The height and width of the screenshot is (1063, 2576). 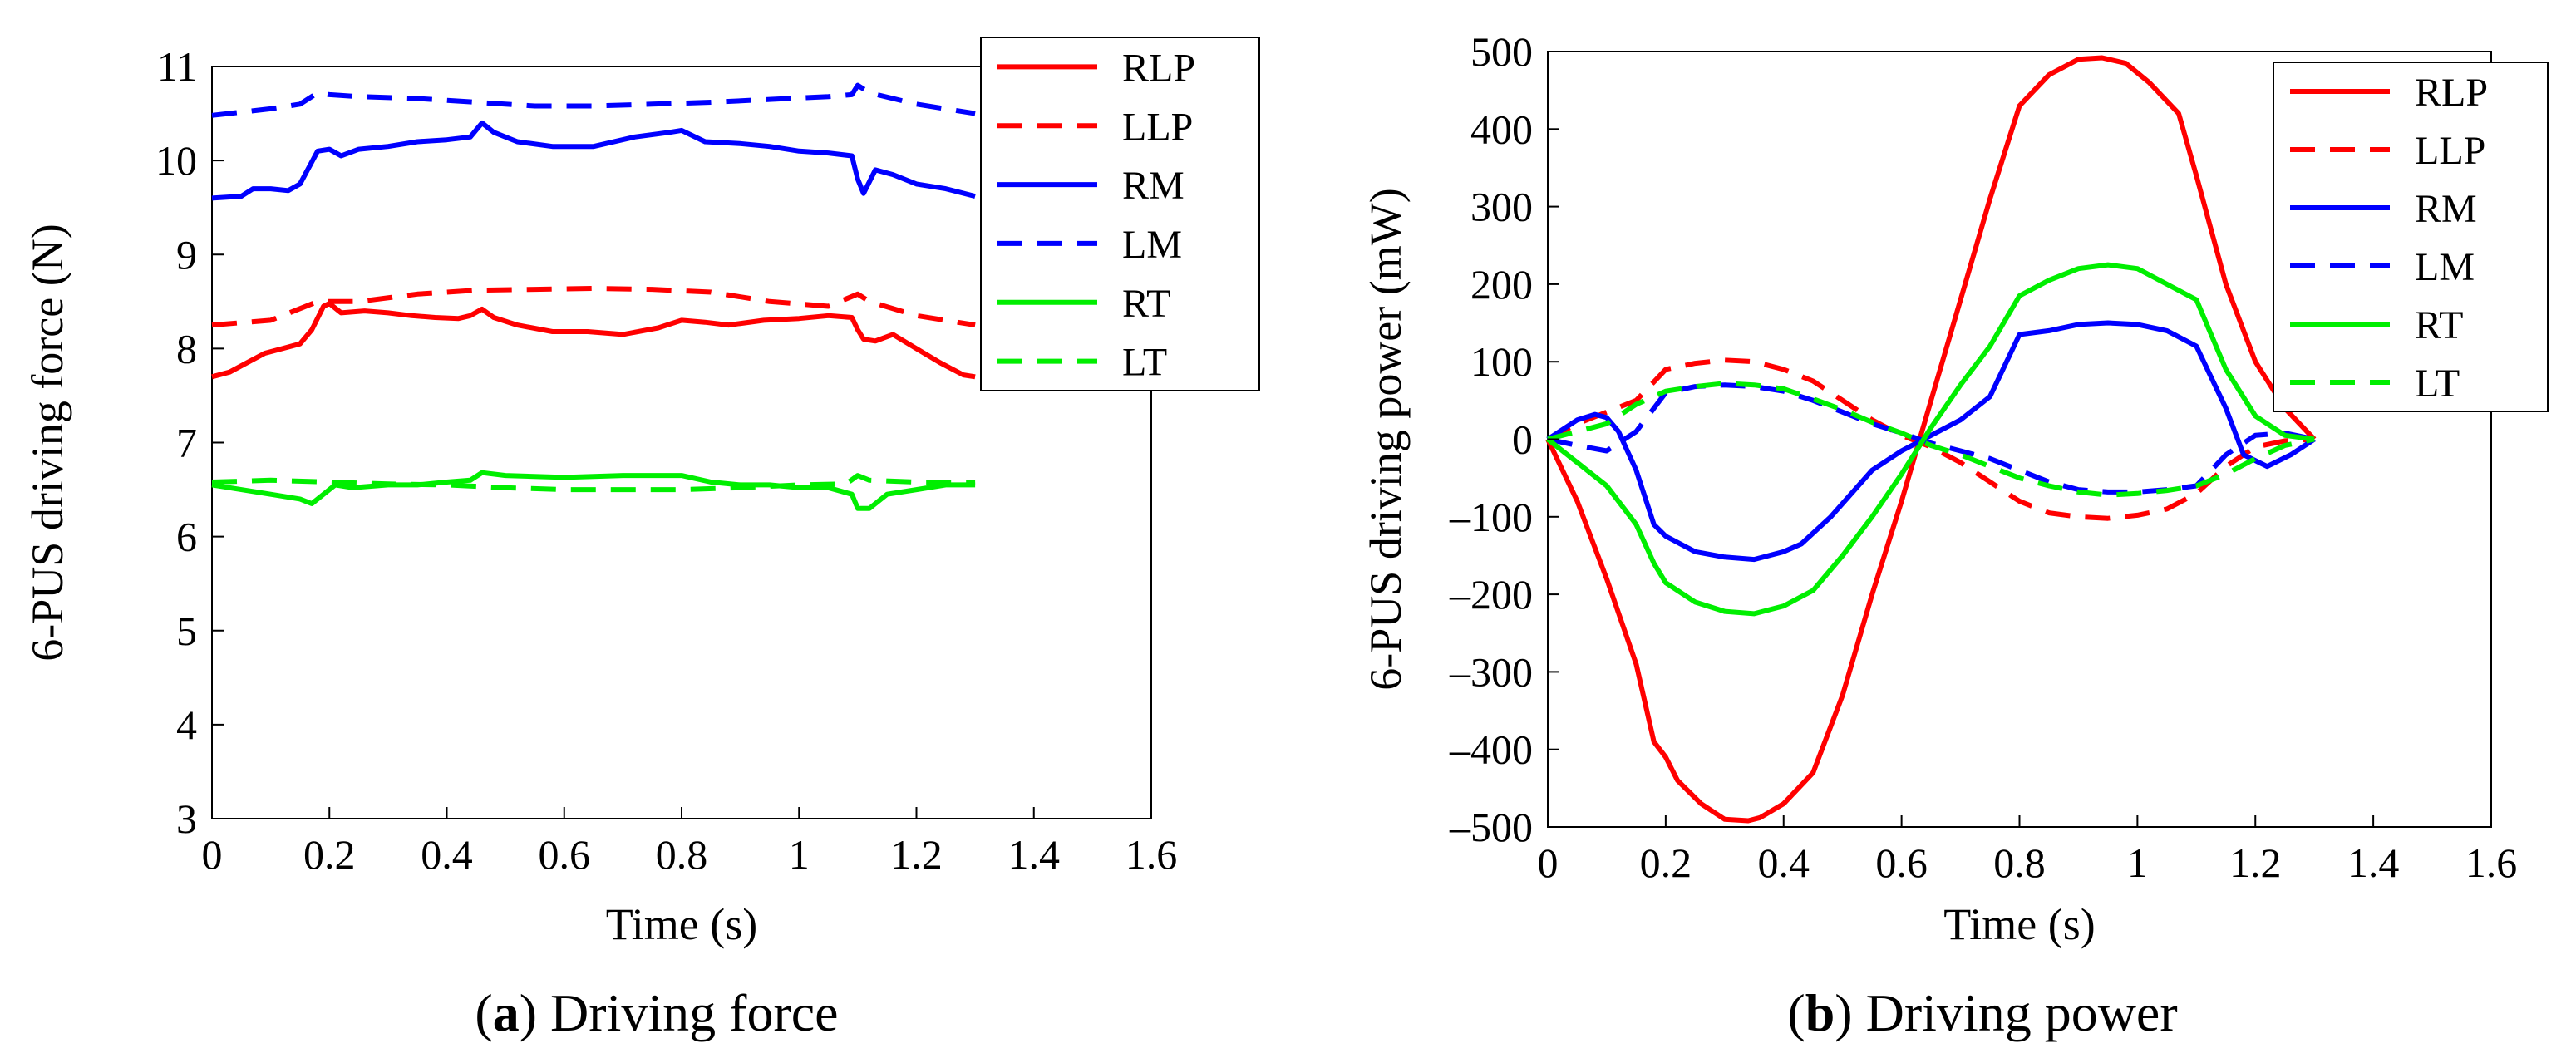 What do you see at coordinates (1491, 749) in the screenshot?
I see `panel-b-y-tick-label: –400` at bounding box center [1491, 749].